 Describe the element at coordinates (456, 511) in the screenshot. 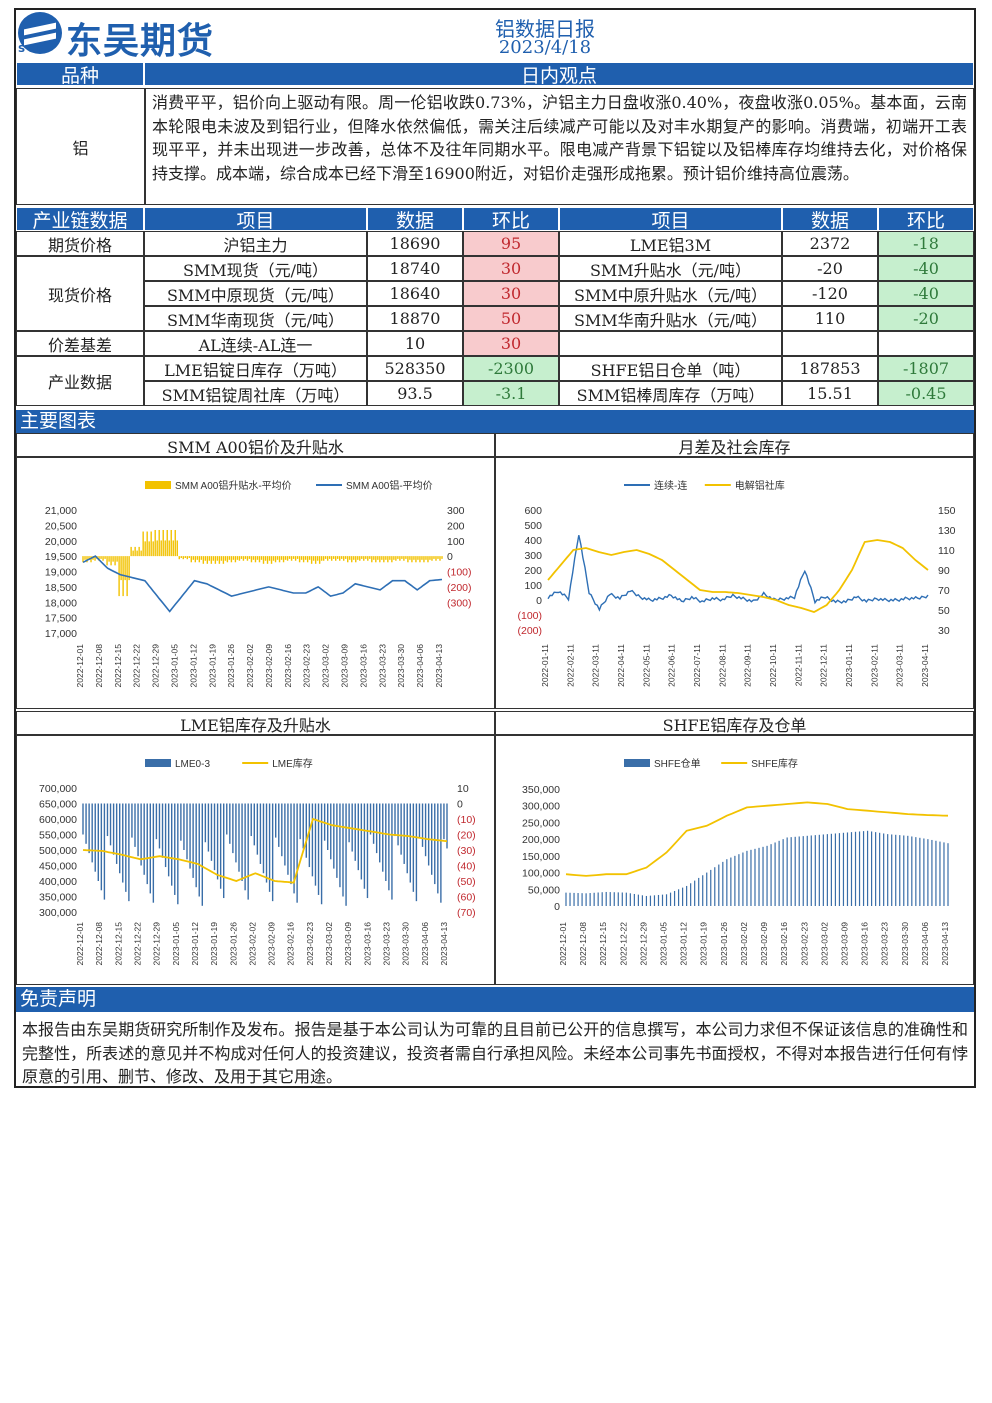

I see `y-tick-label: 300` at that location.